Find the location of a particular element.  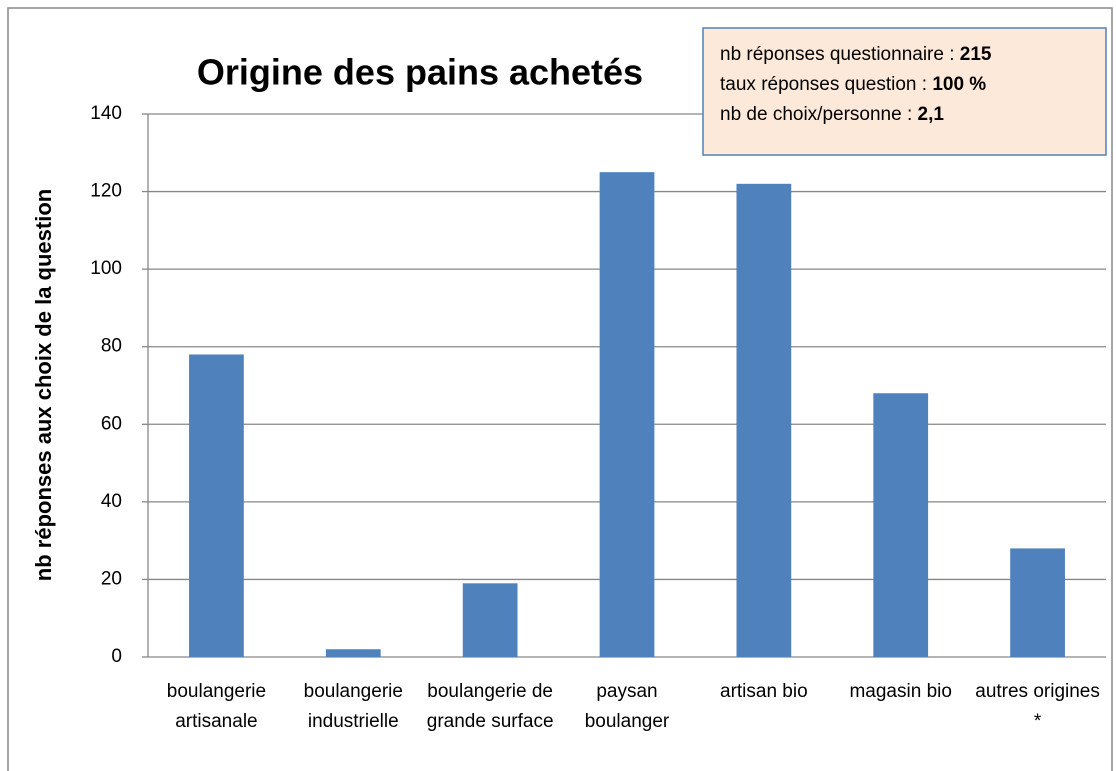

x-tick-label: autres origines * is located at coordinates (1037, 706).